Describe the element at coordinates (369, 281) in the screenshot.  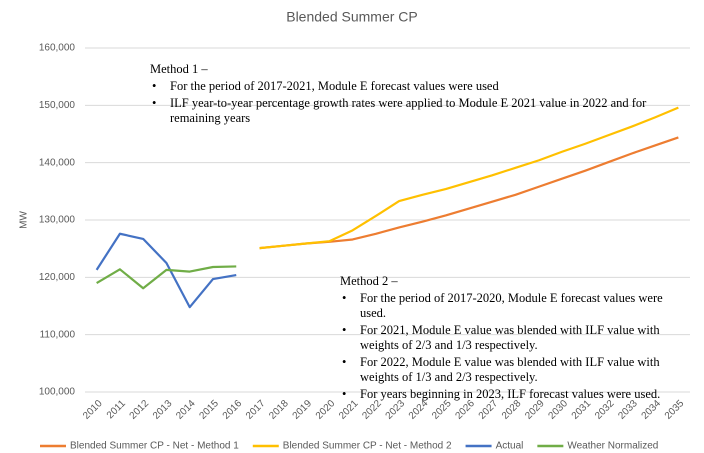
I see `annotation-title: Method 2 –` at that location.